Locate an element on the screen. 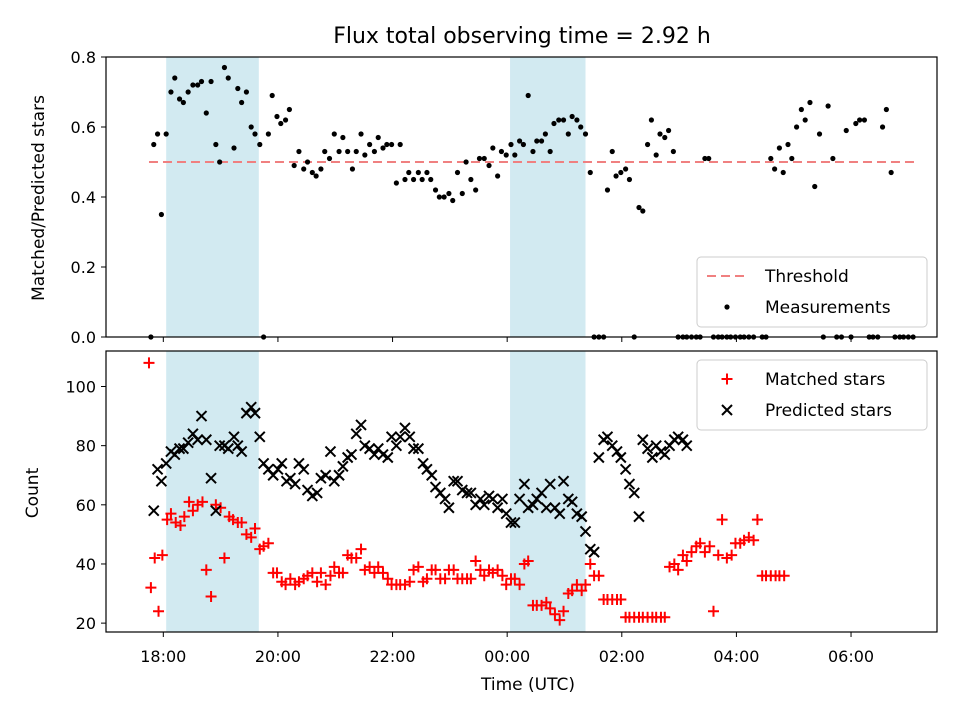 The height and width of the screenshot is (720, 960). legend-label: Matched stars is located at coordinates (825, 380).